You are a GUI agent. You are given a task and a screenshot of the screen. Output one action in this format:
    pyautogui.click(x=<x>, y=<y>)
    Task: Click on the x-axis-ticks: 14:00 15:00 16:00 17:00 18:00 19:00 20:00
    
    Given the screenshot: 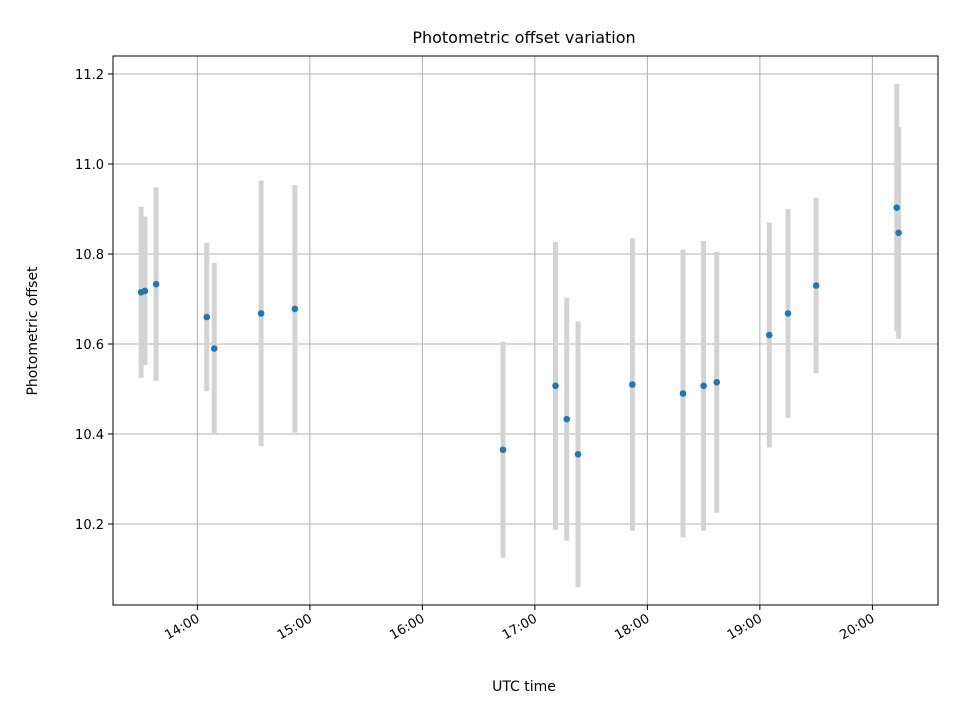 What is the action you would take?
    pyautogui.click(x=519, y=624)
    